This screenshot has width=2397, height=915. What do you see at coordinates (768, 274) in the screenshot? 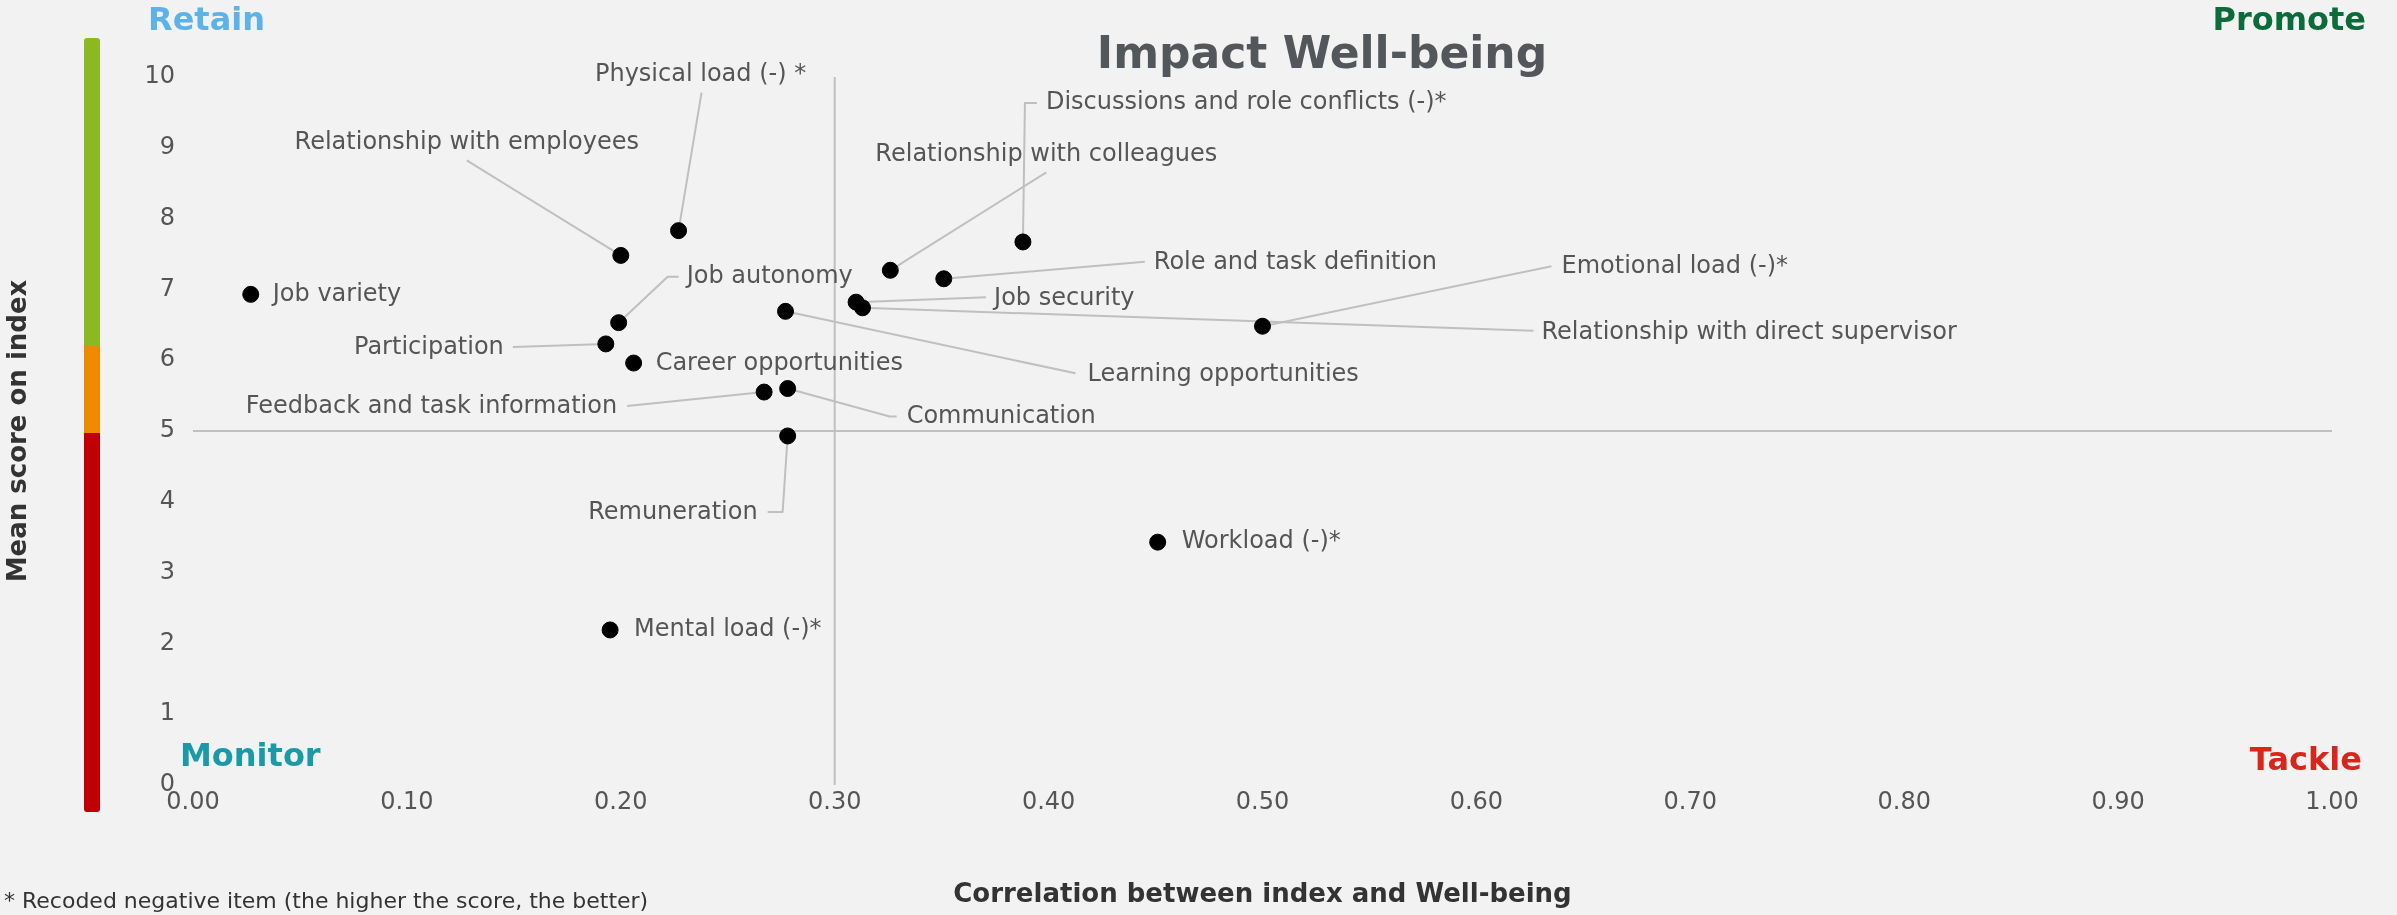
I see `annotation: Job autonomy` at bounding box center [768, 274].